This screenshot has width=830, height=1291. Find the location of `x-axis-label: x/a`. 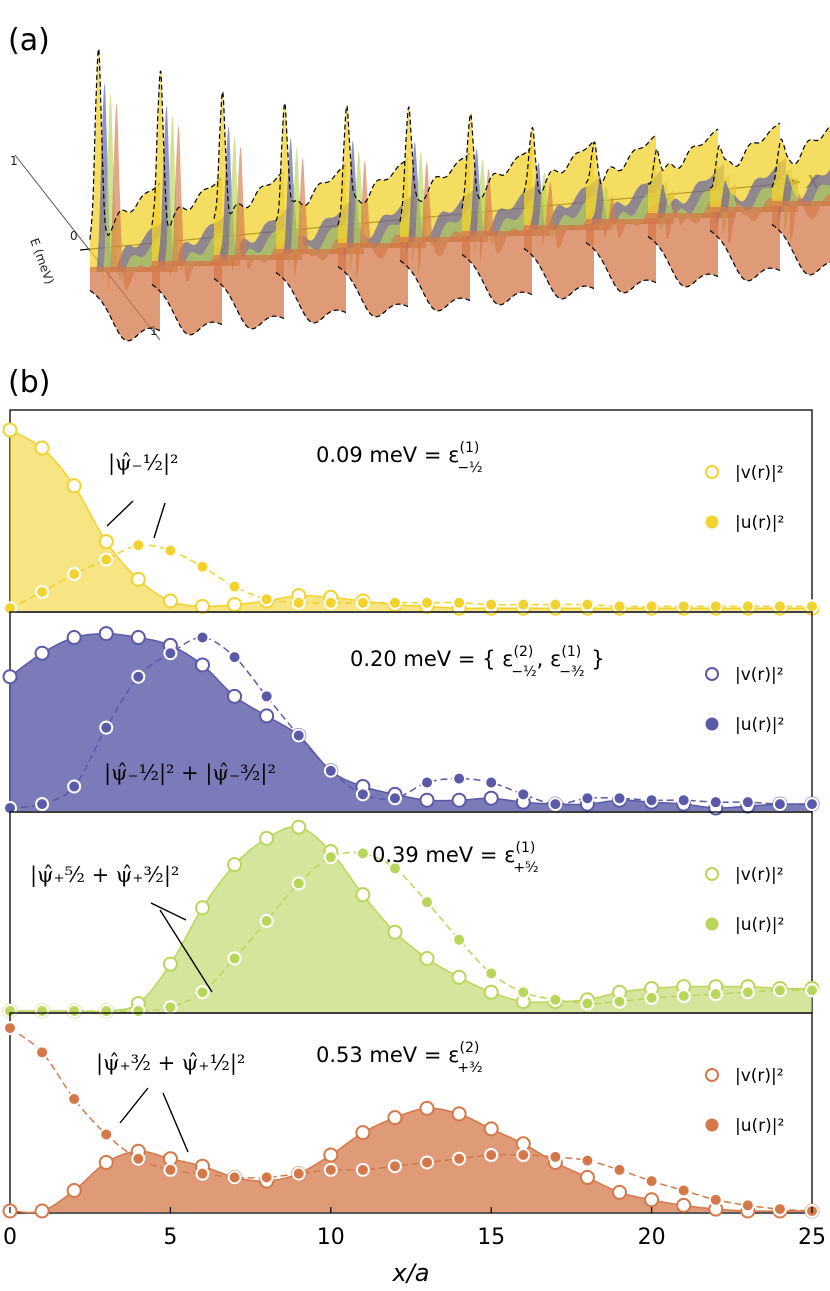

x-axis-label: x/a is located at coordinates (411, 1273).